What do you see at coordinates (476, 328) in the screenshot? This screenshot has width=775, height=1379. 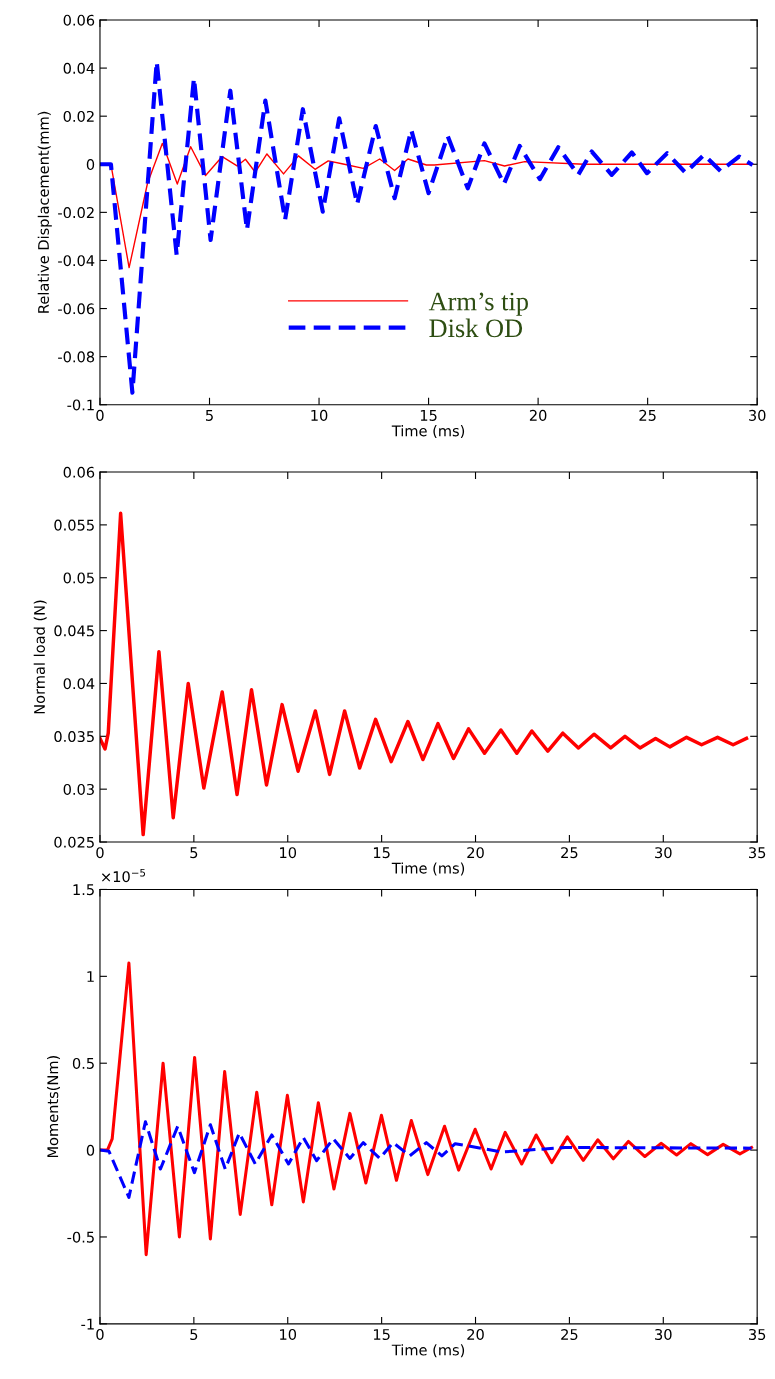 I see `legend-label: Disk OD` at bounding box center [476, 328].